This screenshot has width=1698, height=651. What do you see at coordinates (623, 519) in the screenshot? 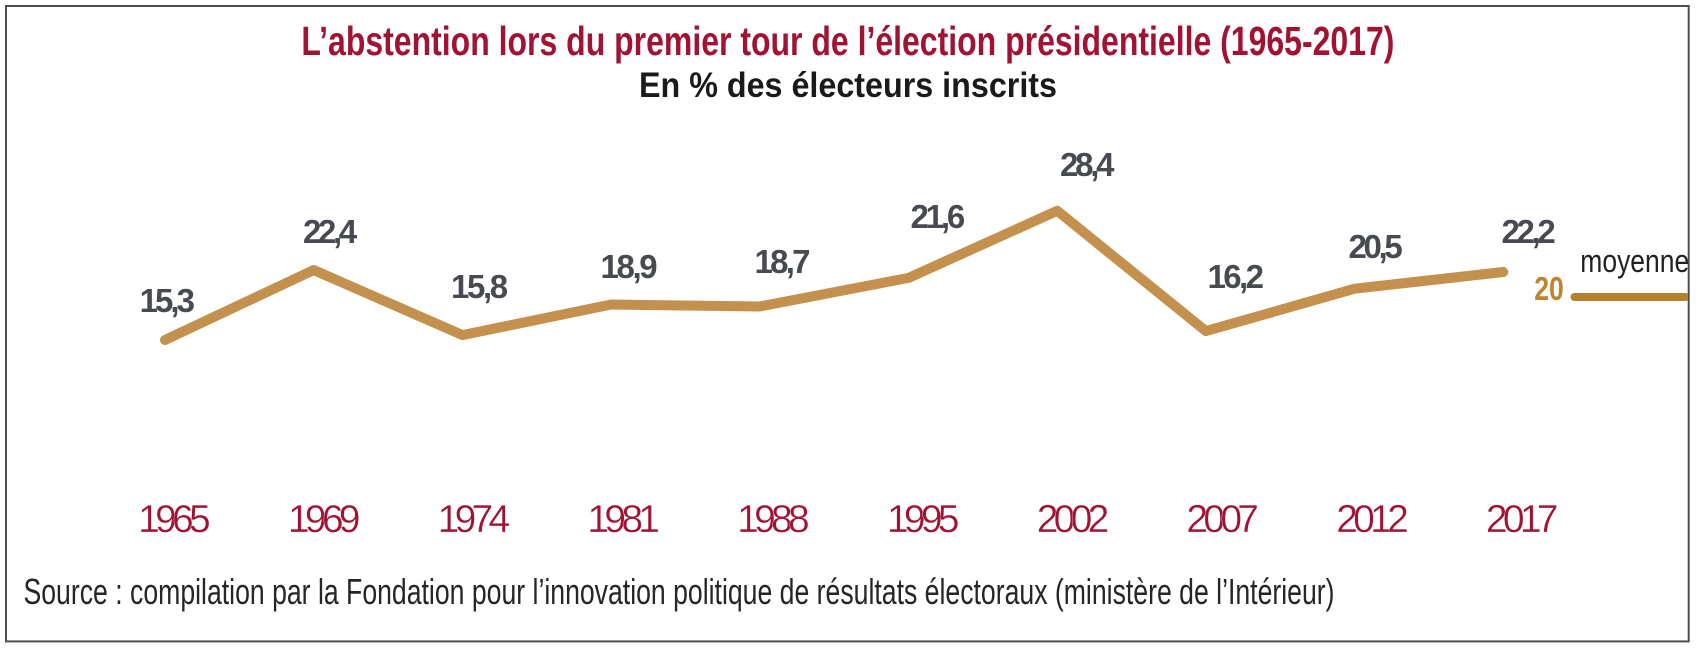
I see `svg-text: 1981` at bounding box center [623, 519].